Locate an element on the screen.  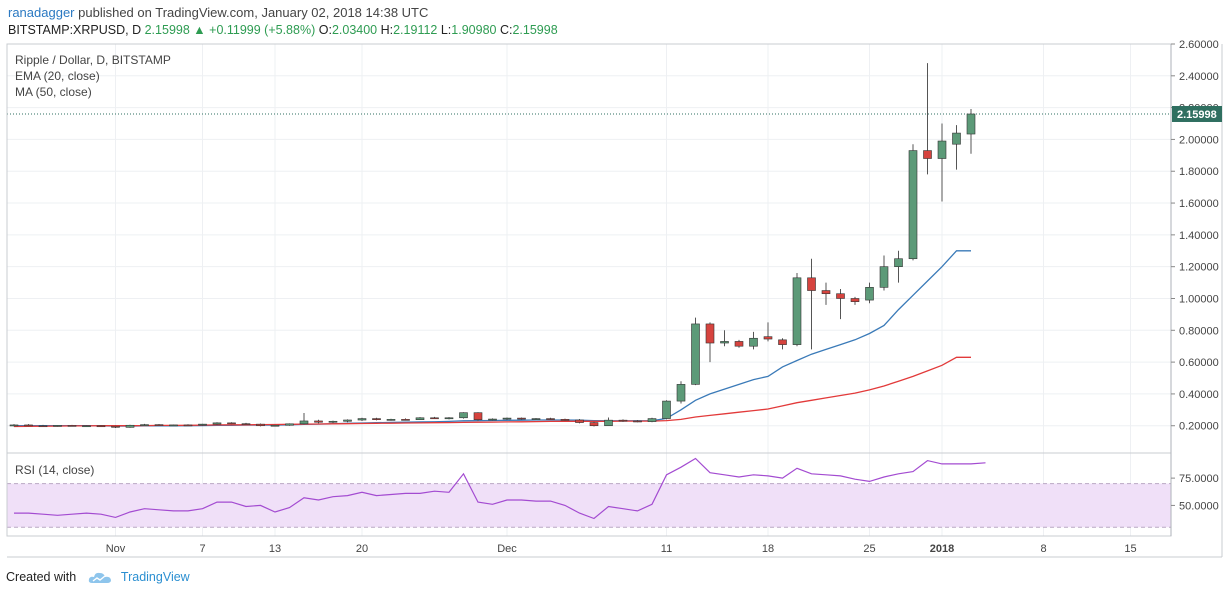
legend-rsi: RSI (14, close) is located at coordinates (55, 470).